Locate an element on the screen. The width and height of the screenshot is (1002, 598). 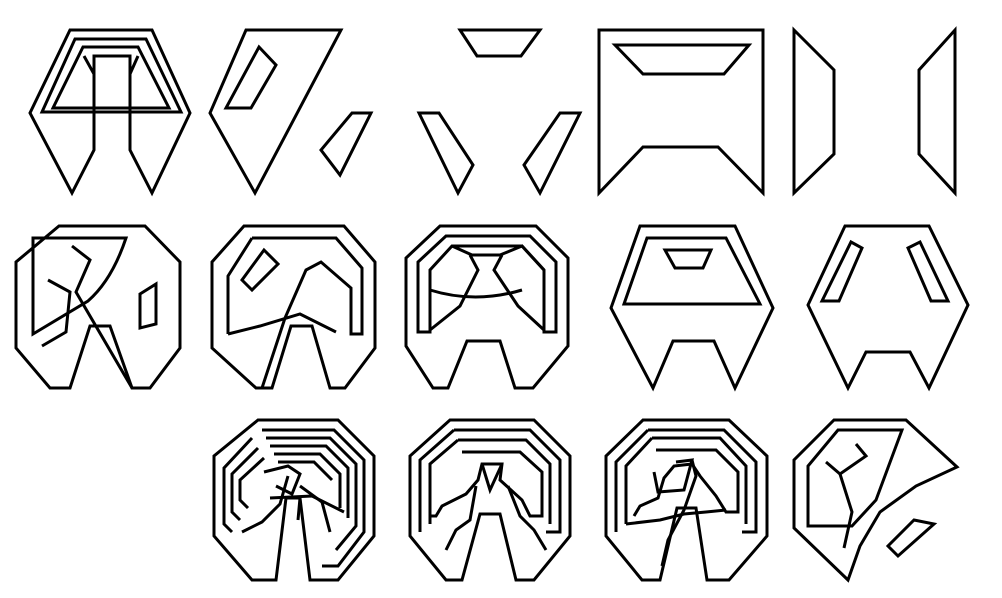
fig-r1-c3 is located at coordinates (499, 112).